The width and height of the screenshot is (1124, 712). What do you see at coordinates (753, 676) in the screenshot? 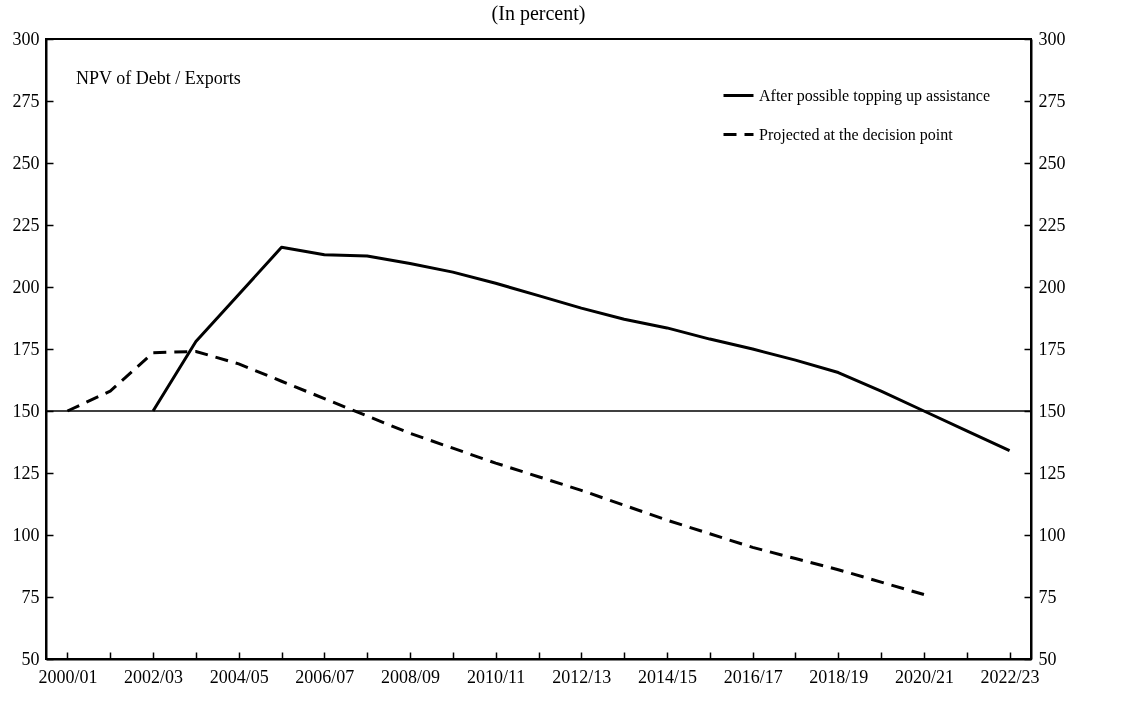
I see `x-tick-label: 2016/17` at bounding box center [753, 676].